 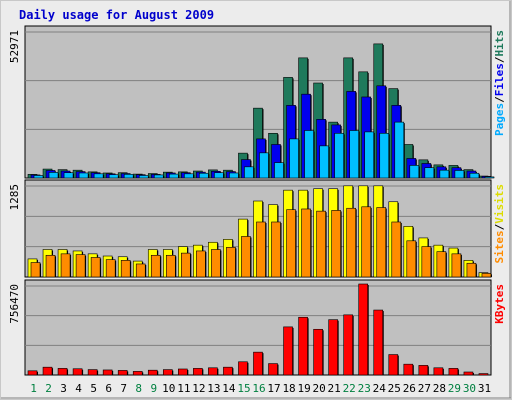 What do you see at coordinates (394, 388) in the screenshot?
I see `day-label-25: 25` at bounding box center [394, 388].